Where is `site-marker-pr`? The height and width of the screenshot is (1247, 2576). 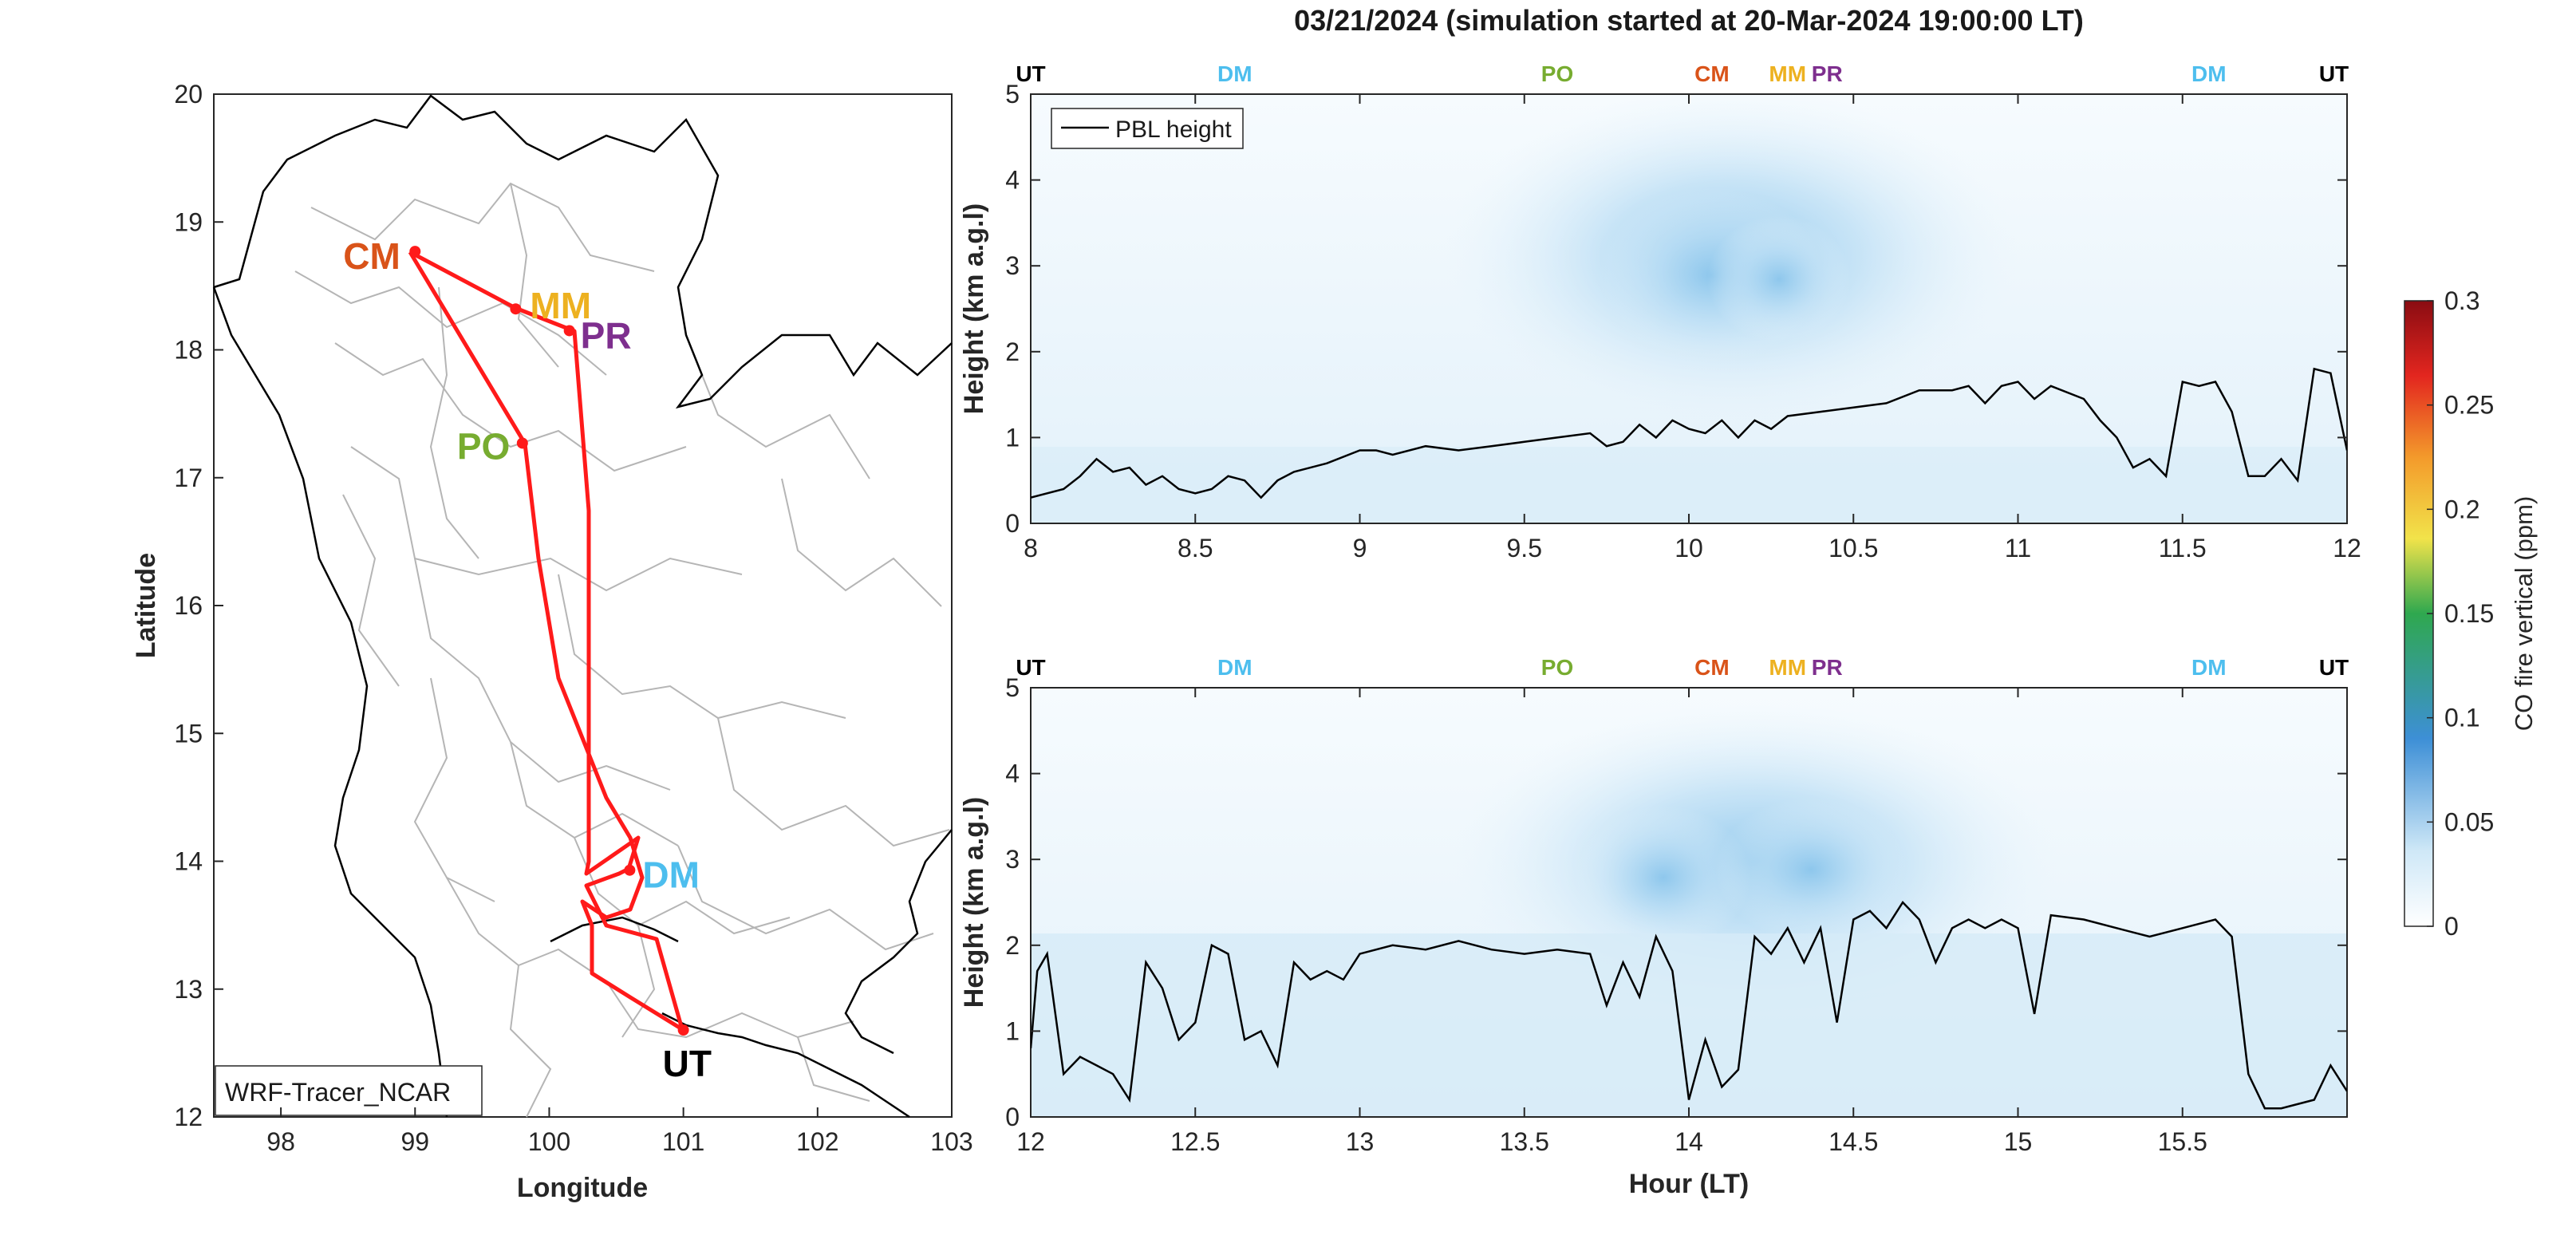 site-marker-pr is located at coordinates (569, 331).